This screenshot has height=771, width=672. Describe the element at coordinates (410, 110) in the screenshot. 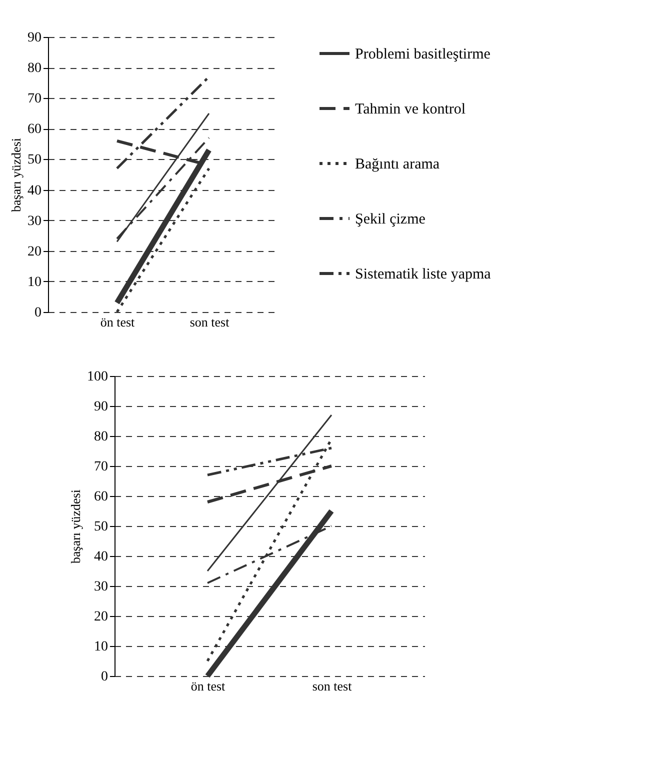

I see `legend-label: Tahmin ve kontrol` at that location.